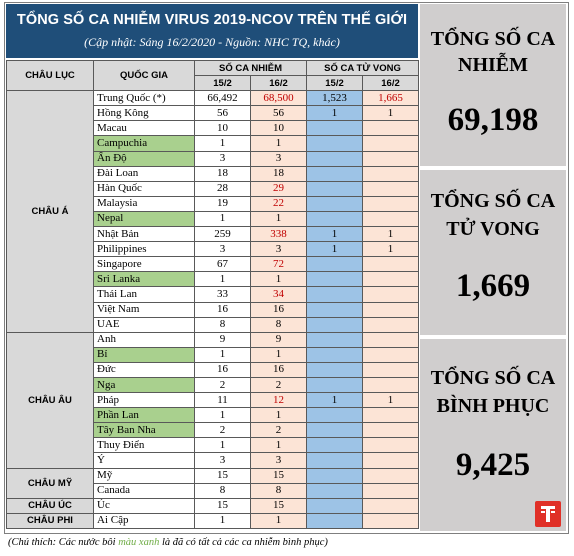 The width and height of the screenshot is (574, 556). I want to click on cases-16-cell: 15, so click(278, 505).